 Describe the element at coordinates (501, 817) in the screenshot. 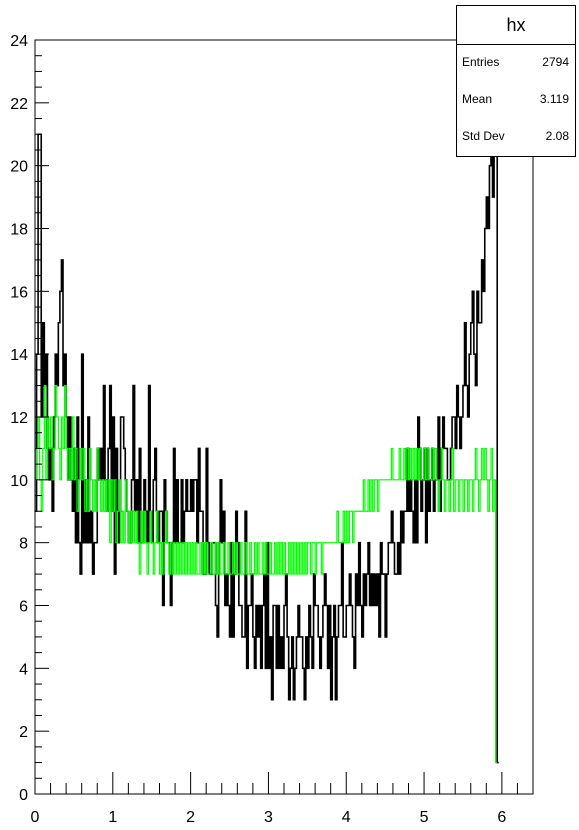

I see `x-tick-label: 6` at that location.